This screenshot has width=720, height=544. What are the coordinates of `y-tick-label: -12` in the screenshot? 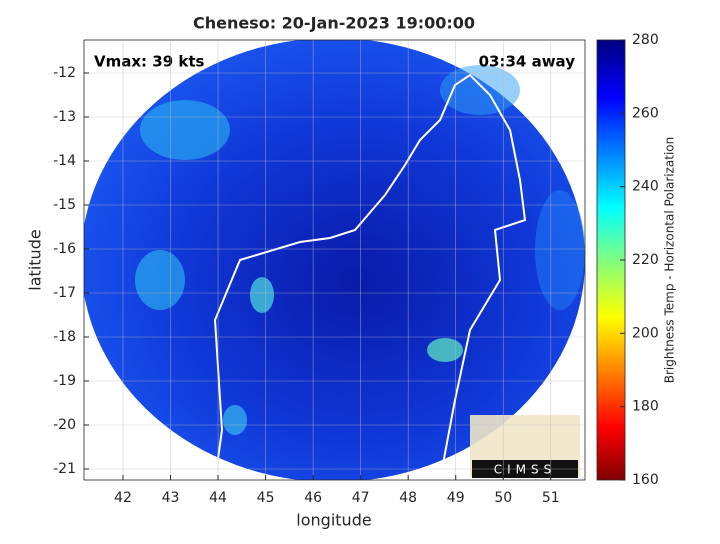 It's located at (64, 73).